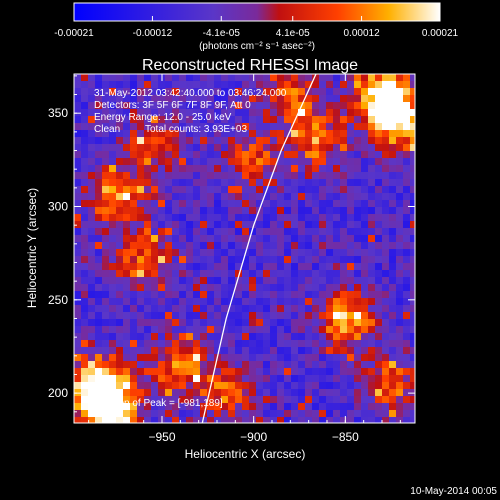 Image resolution: width=500 pixels, height=500 pixels. Describe the element at coordinates (190, 93) in the screenshot. I see `annotation-time-range: 31-May-2012 03:42:40.000 to 03:46:24.000` at that location.